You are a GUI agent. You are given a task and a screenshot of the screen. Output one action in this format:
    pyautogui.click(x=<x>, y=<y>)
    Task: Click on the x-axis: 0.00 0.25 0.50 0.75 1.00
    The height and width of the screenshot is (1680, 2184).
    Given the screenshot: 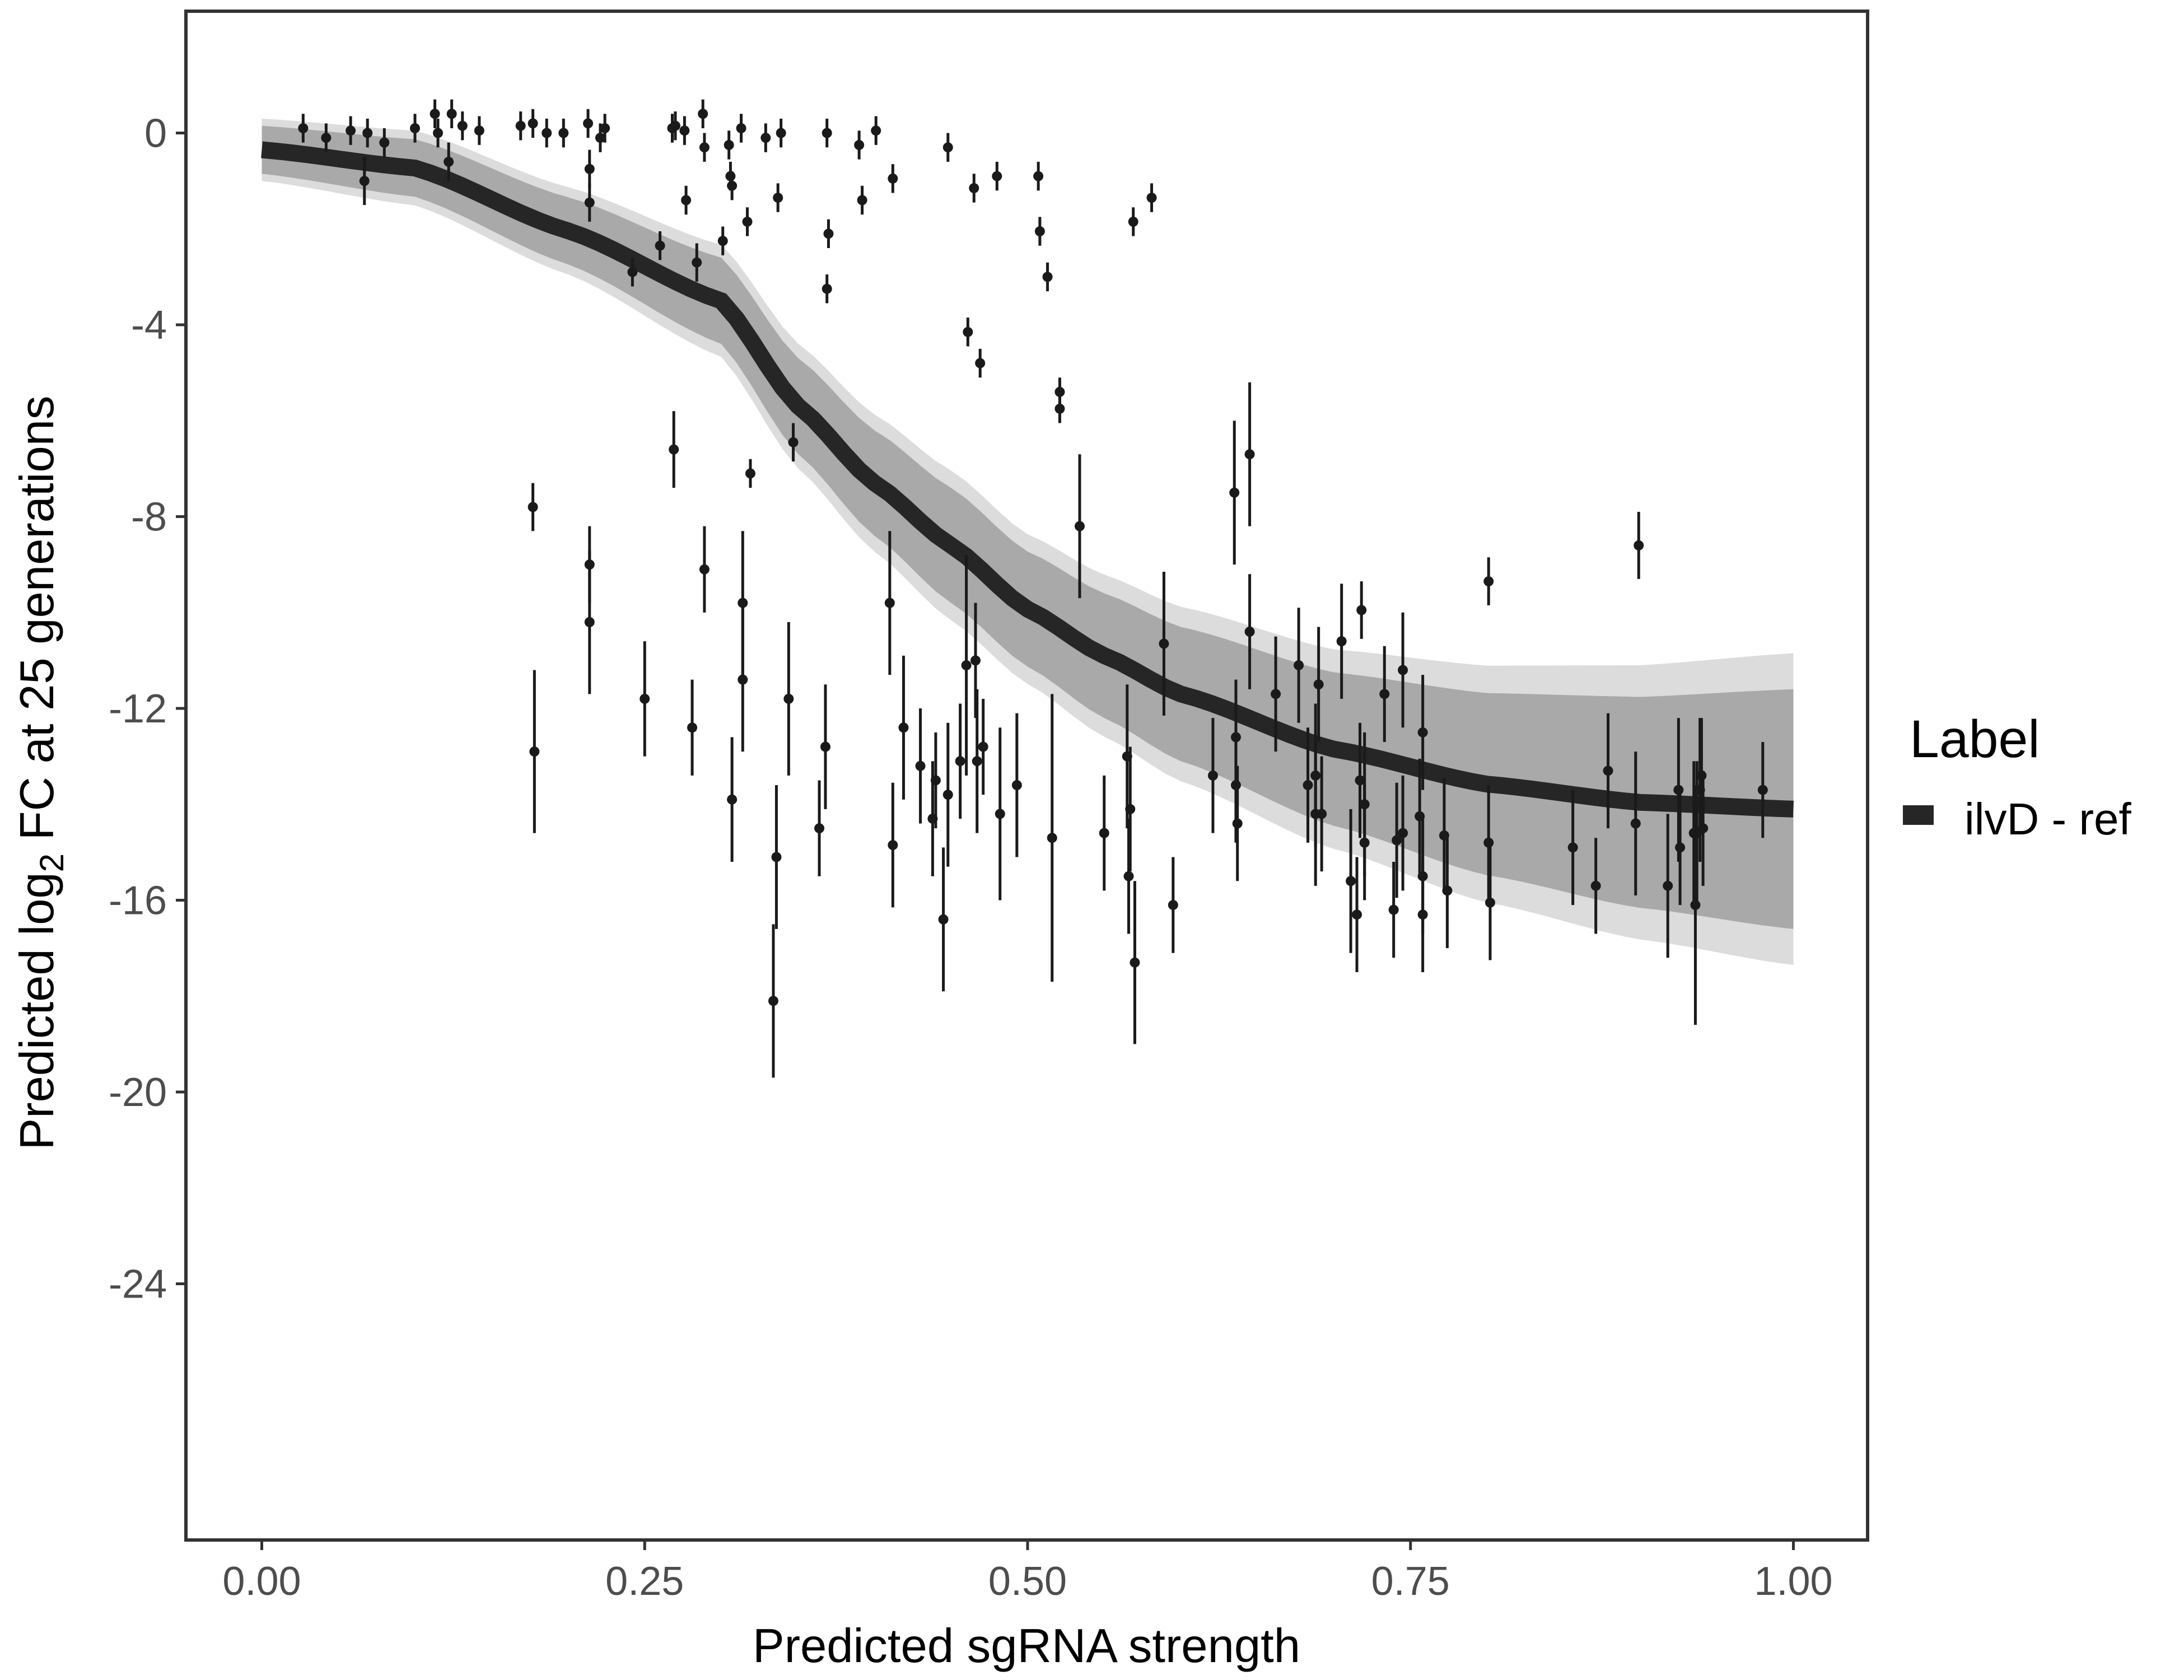 What is the action you would take?
    pyautogui.click(x=1028, y=1572)
    